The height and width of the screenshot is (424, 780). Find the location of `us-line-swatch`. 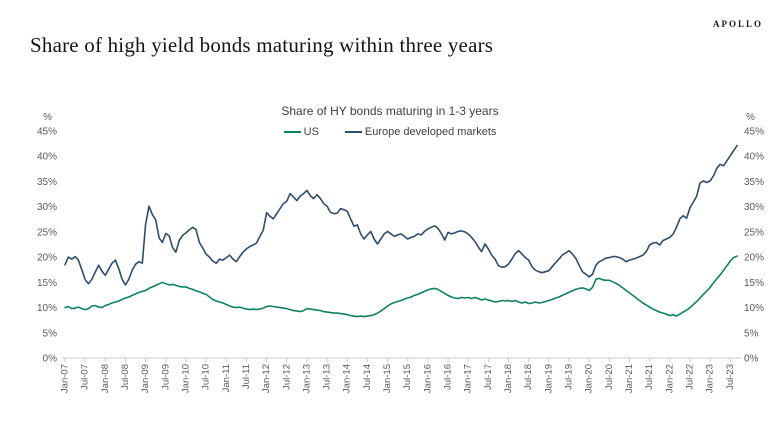

us-line-swatch is located at coordinates (292, 132).